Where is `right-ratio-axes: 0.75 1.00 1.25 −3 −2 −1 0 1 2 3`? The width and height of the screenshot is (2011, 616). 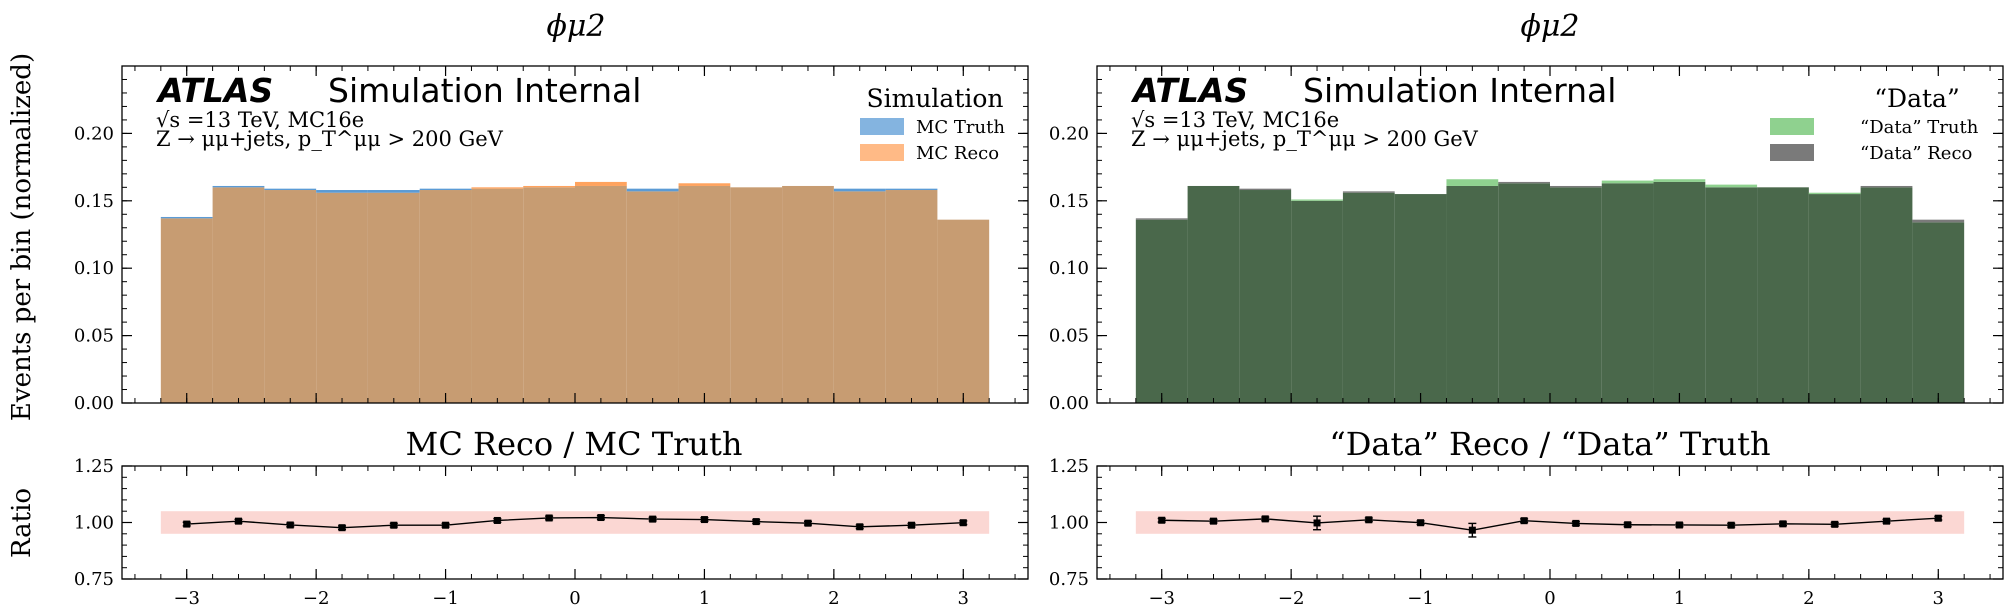
right-ratio-axes: 0.75 1.00 1.25 −3 −2 −1 0 1 2 3 is located at coordinates (1526, 532).